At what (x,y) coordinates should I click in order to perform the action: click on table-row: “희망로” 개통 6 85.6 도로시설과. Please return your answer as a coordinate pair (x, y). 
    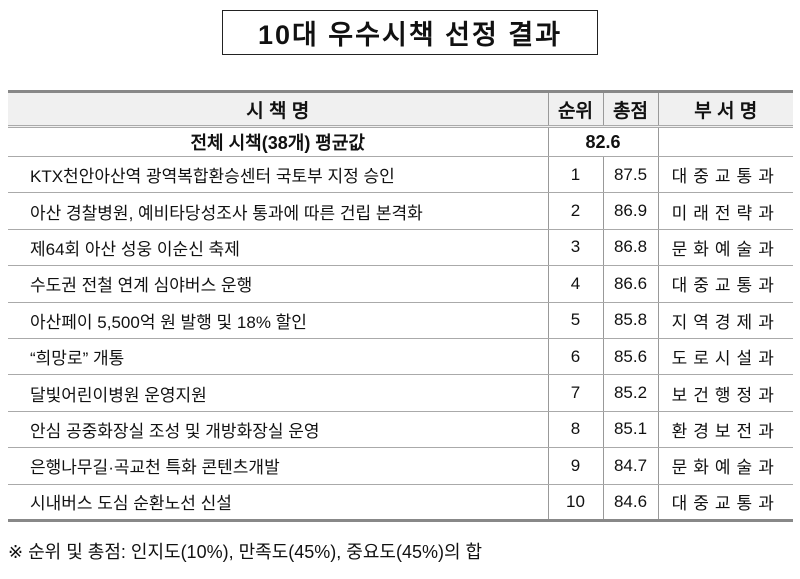
    Looking at the image, I should click on (400, 357).